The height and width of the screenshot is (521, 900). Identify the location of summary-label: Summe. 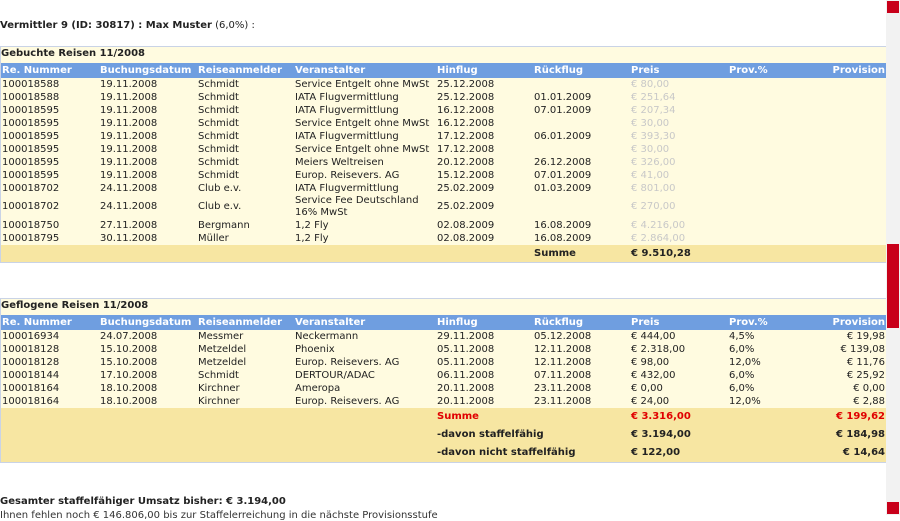
(581, 253).